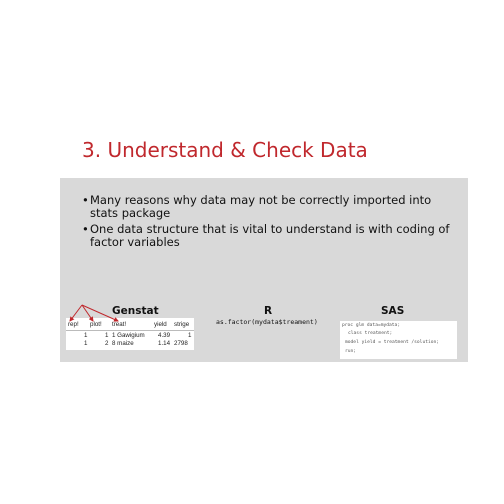  I want to click on table-cell: 1.14, so click(164, 343).